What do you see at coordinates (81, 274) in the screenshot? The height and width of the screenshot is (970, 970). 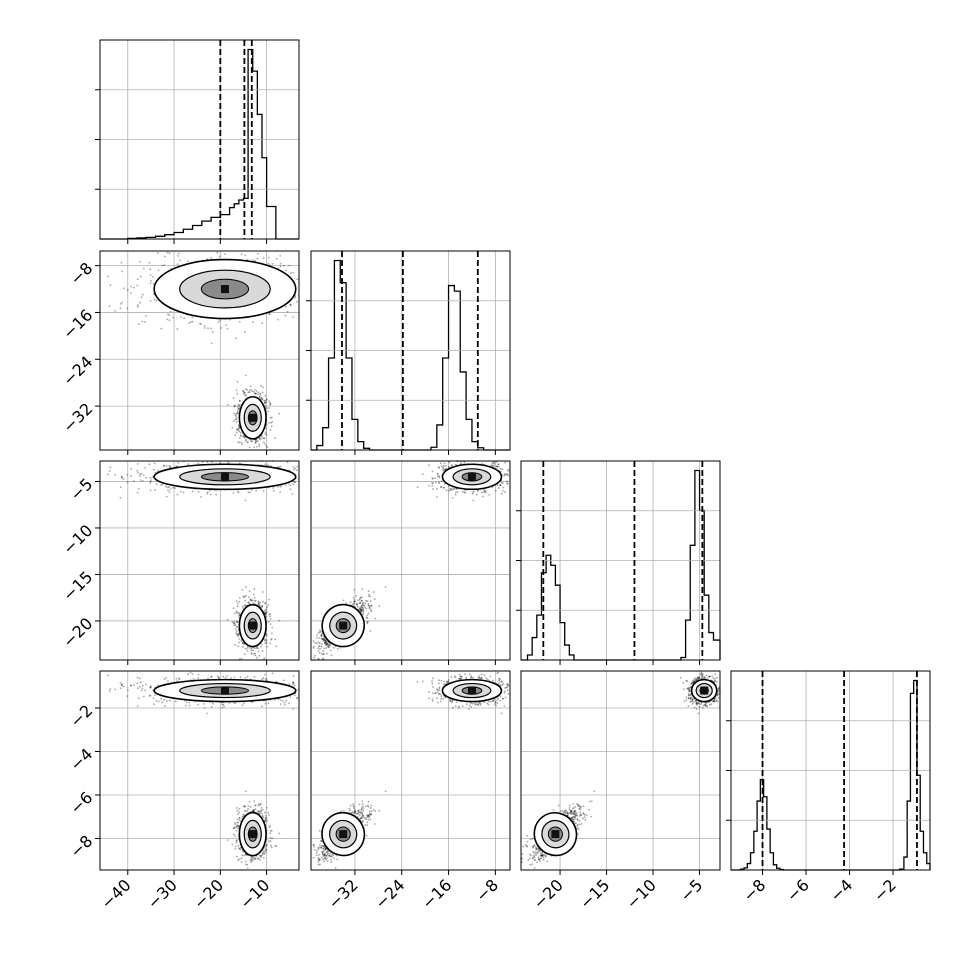 I see `tick-label-y: −8` at bounding box center [81, 274].